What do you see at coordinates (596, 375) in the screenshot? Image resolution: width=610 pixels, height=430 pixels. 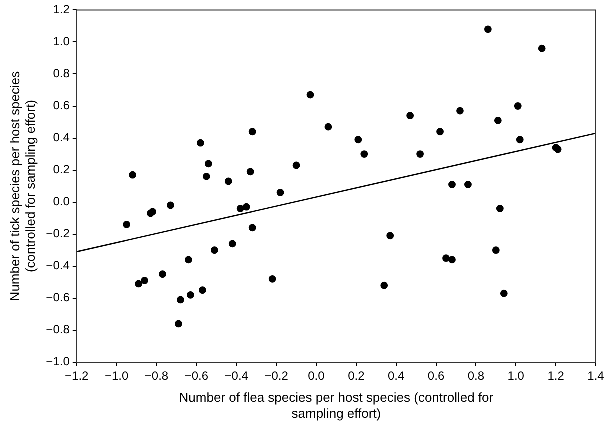 I see `x-tick-label: 1.4` at bounding box center [596, 375].